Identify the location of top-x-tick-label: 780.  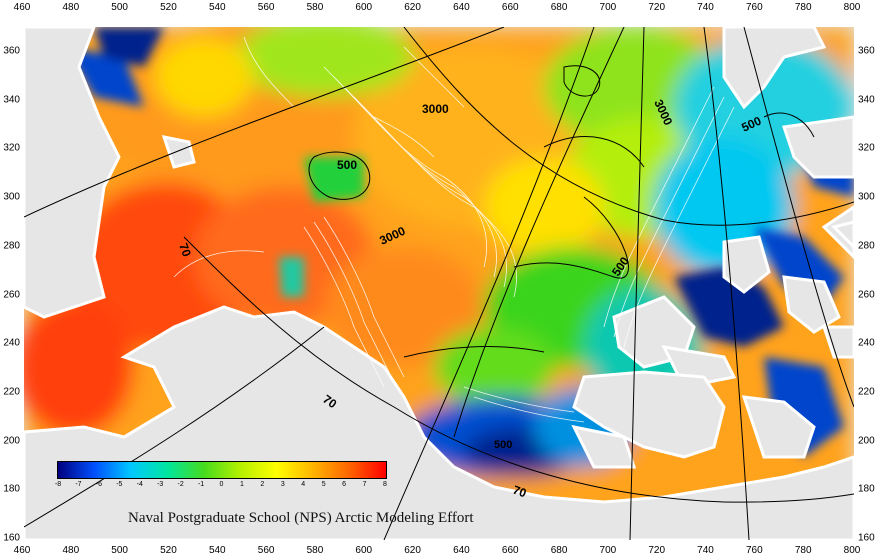
(803, 7).